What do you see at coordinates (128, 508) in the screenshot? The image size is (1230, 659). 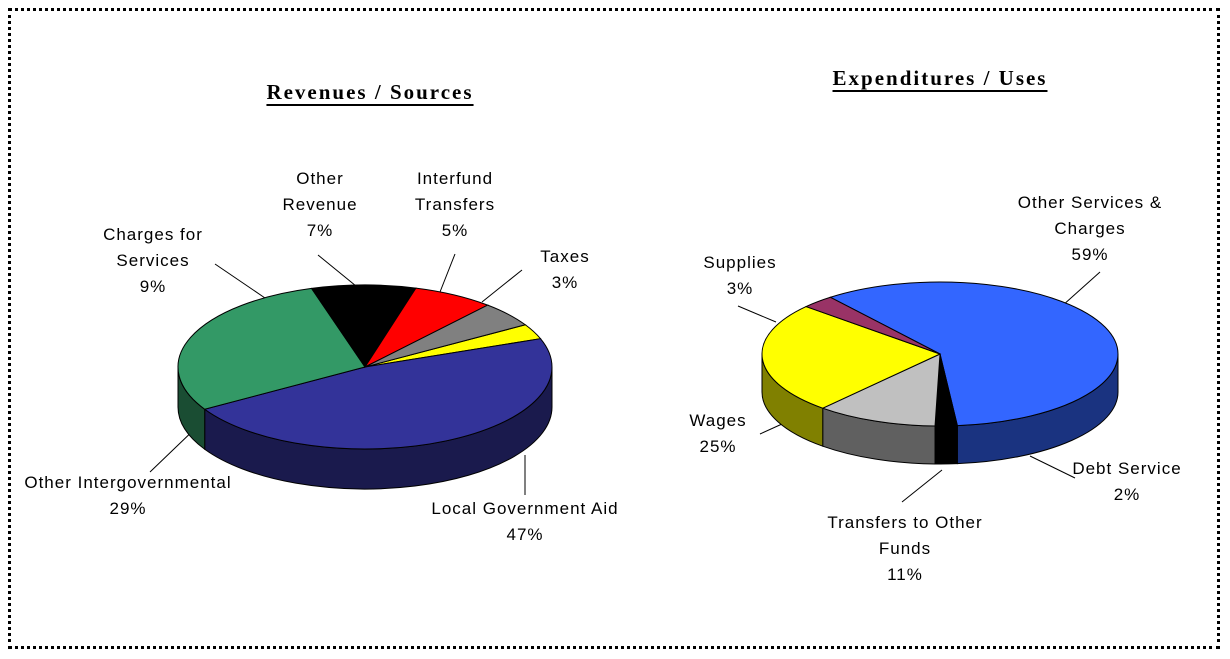 I see `value-label: 29%` at bounding box center [128, 508].